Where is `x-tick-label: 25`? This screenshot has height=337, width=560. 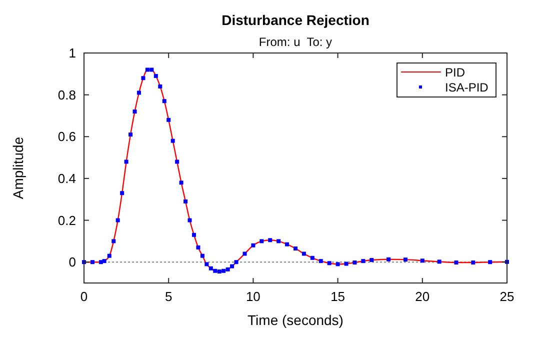 x-tick-label: 25 is located at coordinates (507, 296).